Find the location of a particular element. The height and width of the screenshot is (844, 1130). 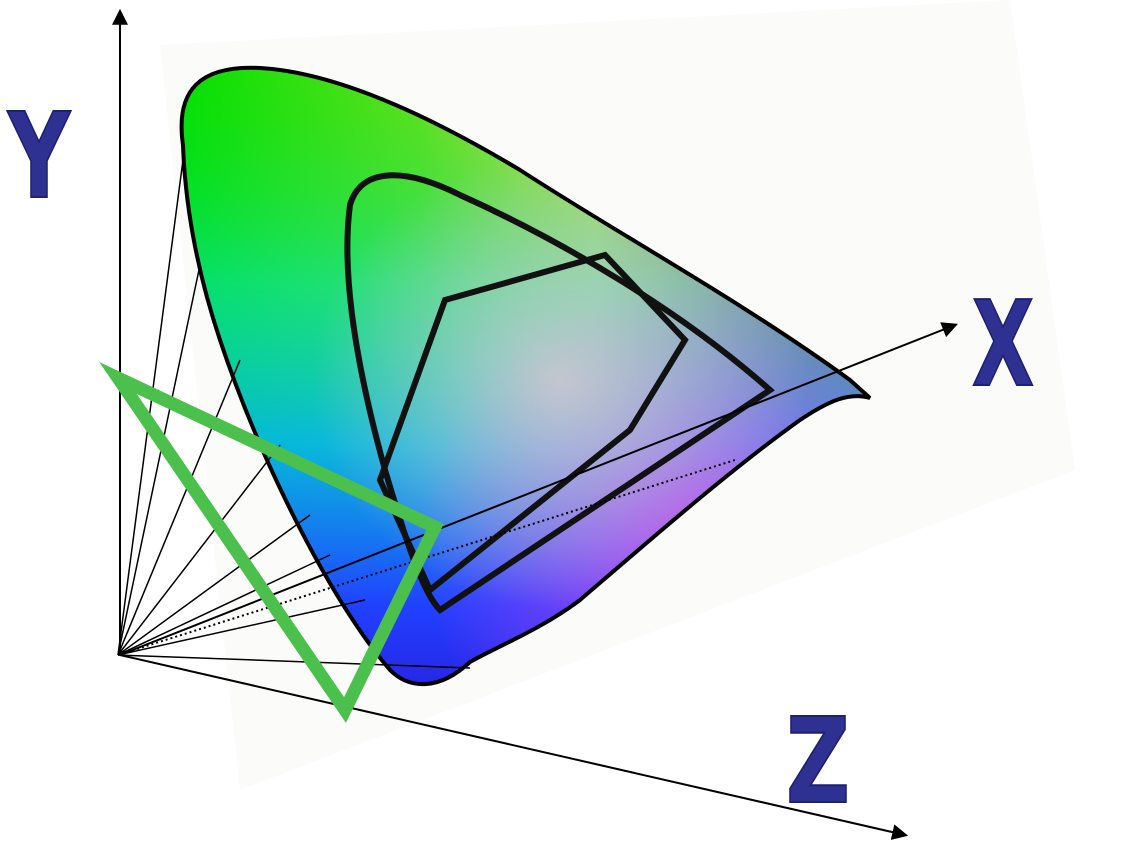

y-axis-label: Y is located at coordinates (39, 156).